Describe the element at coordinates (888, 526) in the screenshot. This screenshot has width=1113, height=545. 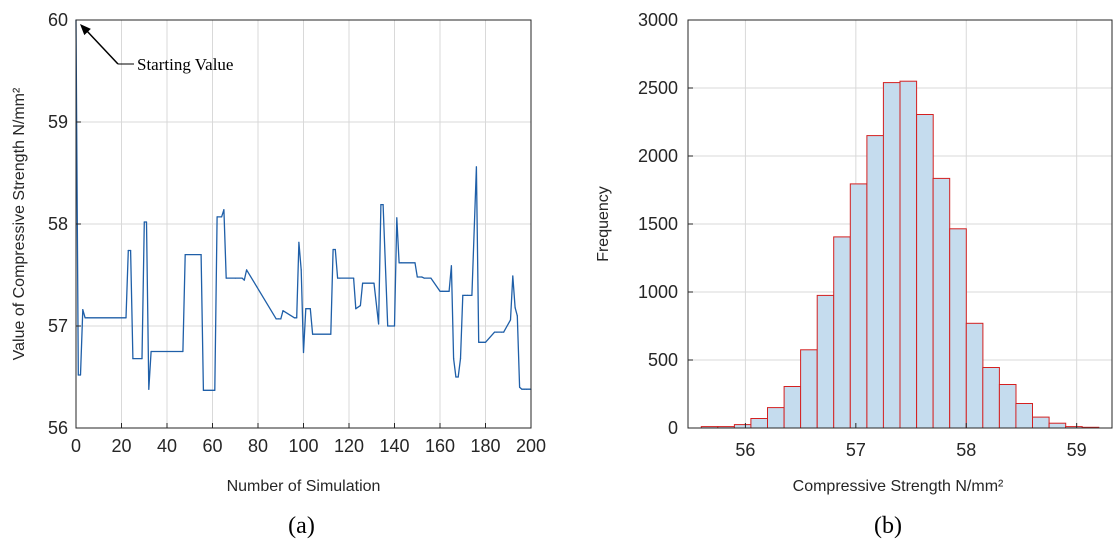
I see `panel-label-b: (b)` at that location.